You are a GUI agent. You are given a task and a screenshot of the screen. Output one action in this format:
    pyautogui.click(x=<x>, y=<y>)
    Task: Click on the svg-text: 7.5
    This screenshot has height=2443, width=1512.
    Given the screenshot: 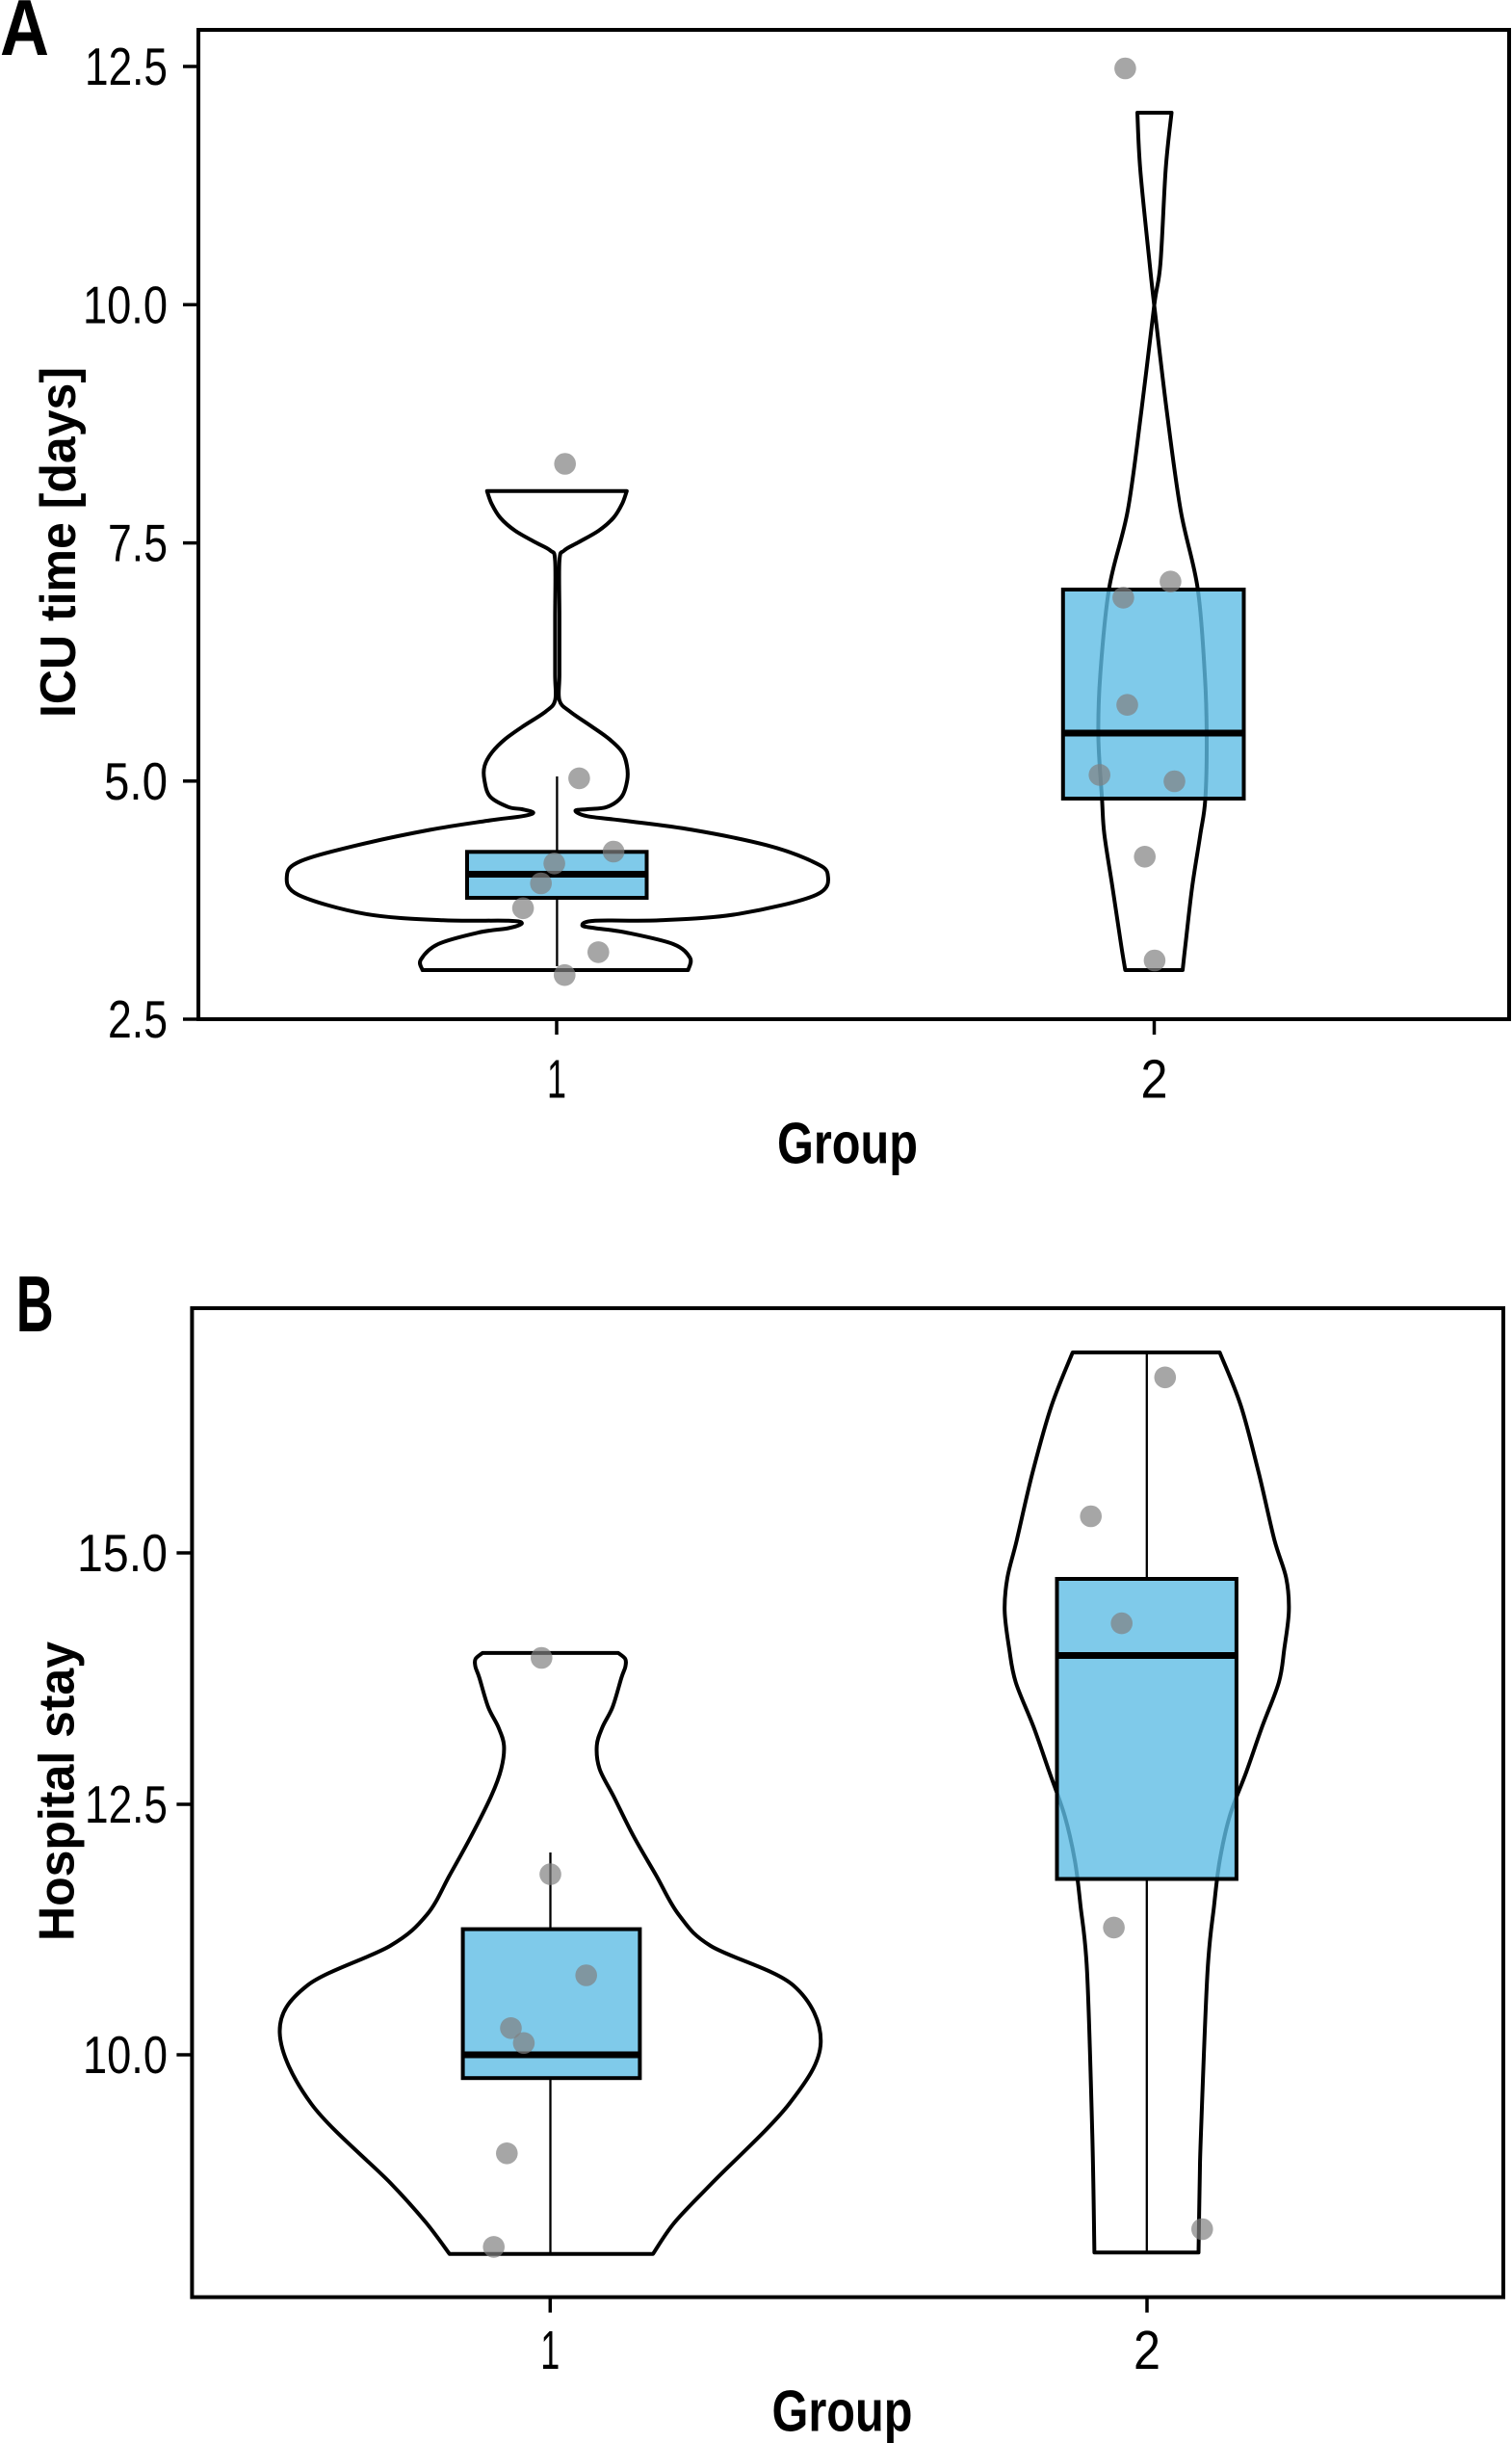 What is the action you would take?
    pyautogui.click(x=138, y=543)
    